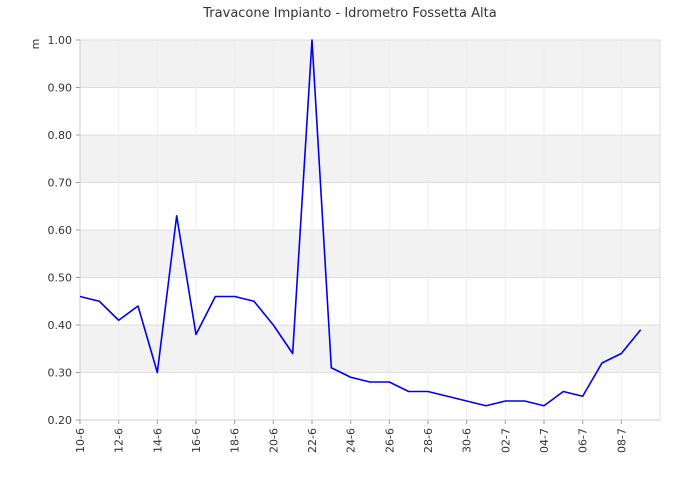  Describe the element at coordinates (60, 88) in the screenshot. I see `y-tick-label: 0.90` at that location.